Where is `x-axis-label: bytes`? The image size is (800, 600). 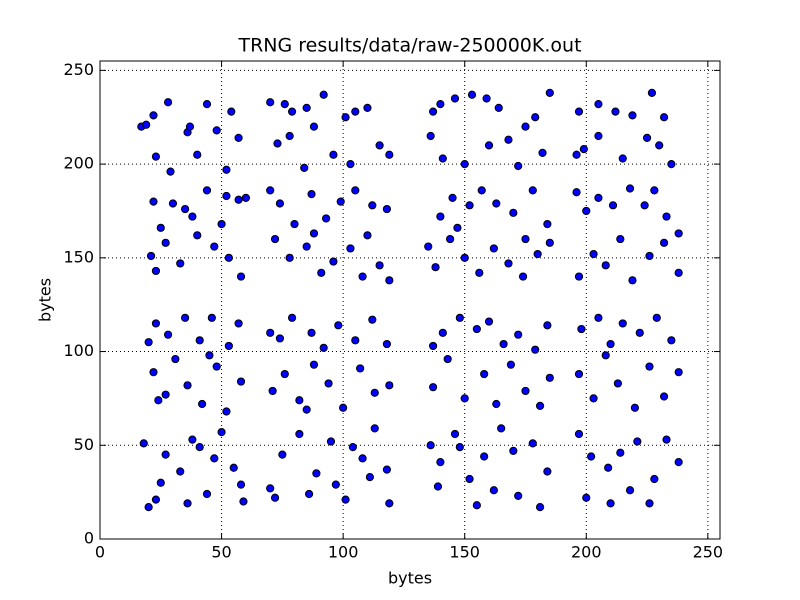
x-axis-label: bytes is located at coordinates (410, 578).